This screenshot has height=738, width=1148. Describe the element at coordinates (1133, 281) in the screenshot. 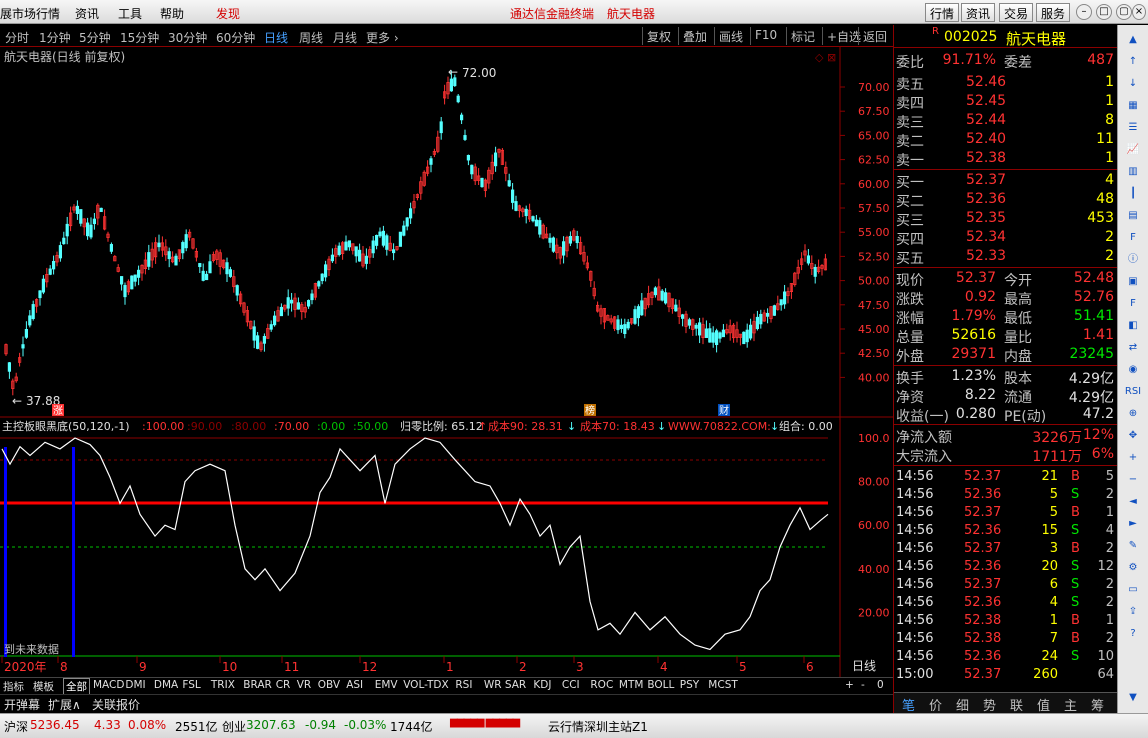

I see `doc-icon: ▣` at that location.